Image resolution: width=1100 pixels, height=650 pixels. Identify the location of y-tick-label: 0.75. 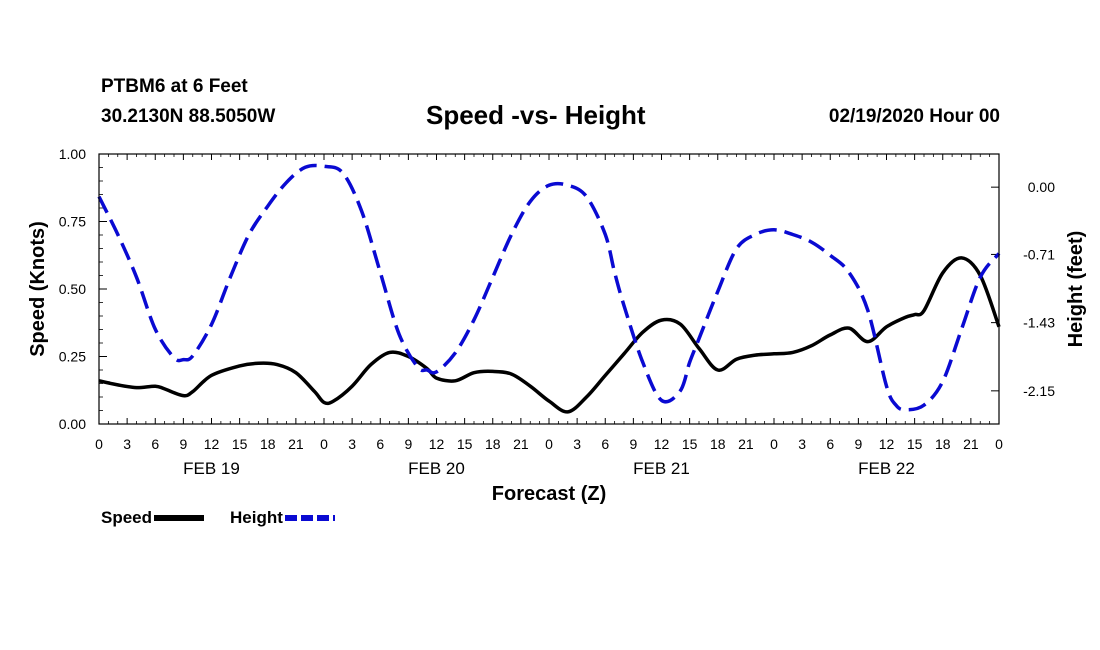
(72, 222).